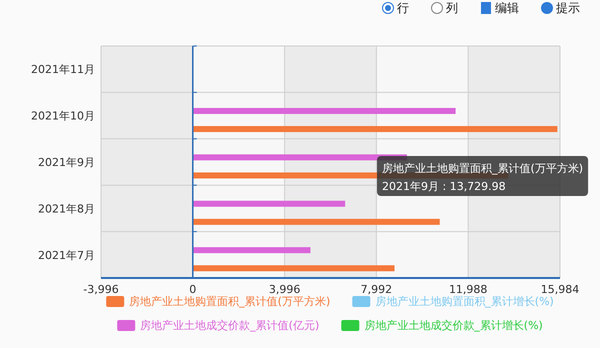  Describe the element at coordinates (101, 289) in the screenshot. I see `x-tick-label: -3,996` at that location.